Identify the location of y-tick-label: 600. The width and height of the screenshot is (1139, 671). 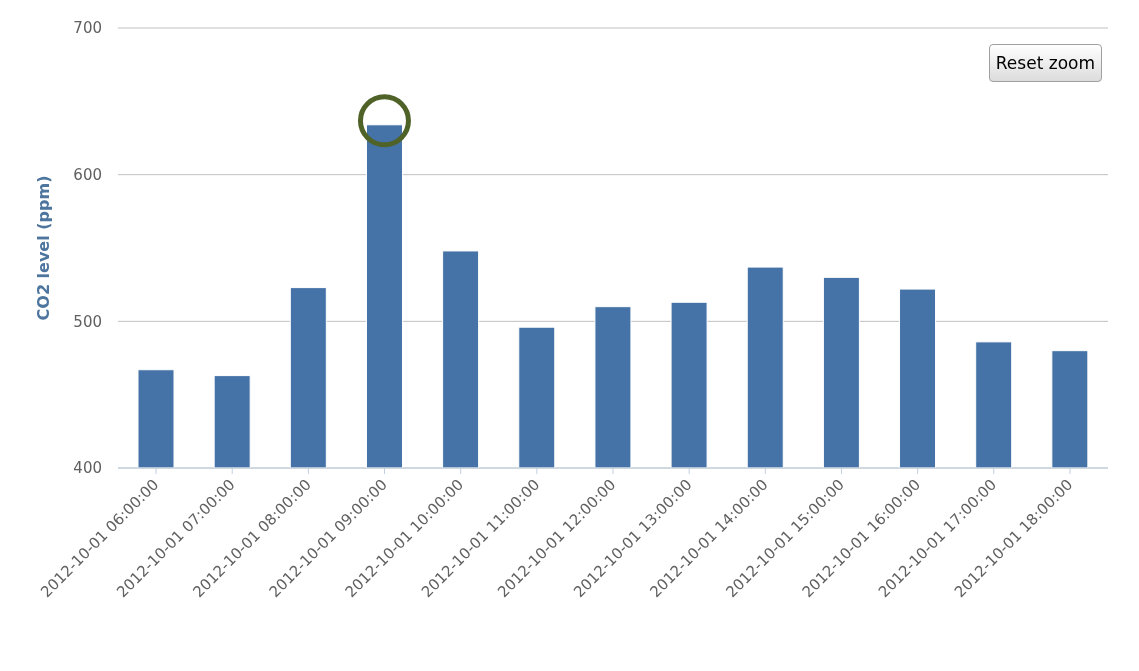
(87, 174).